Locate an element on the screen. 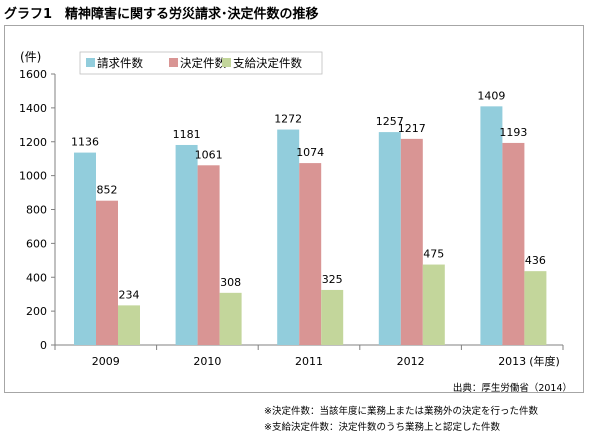 This screenshot has height=442, width=590. data-label: 1074 is located at coordinates (310, 152).